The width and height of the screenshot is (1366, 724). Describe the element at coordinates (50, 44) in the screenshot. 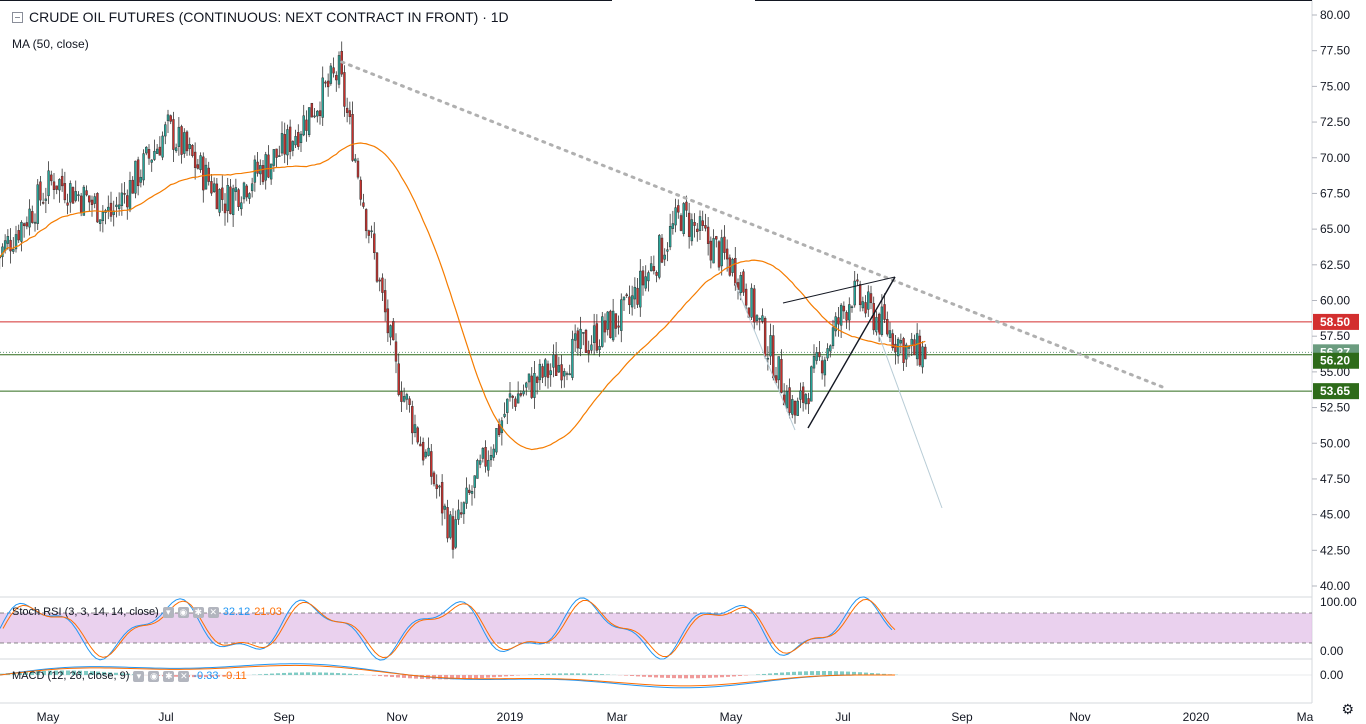

I see `ma-indicator-label: MA (50, close)` at that location.